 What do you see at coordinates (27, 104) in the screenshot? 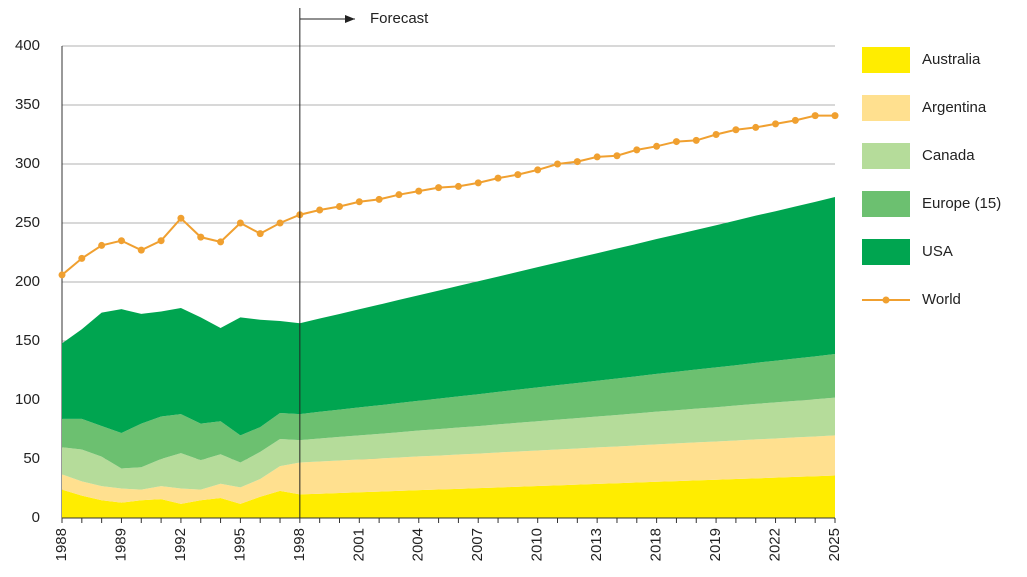
I see `y-tick-label: 350` at bounding box center [27, 104].